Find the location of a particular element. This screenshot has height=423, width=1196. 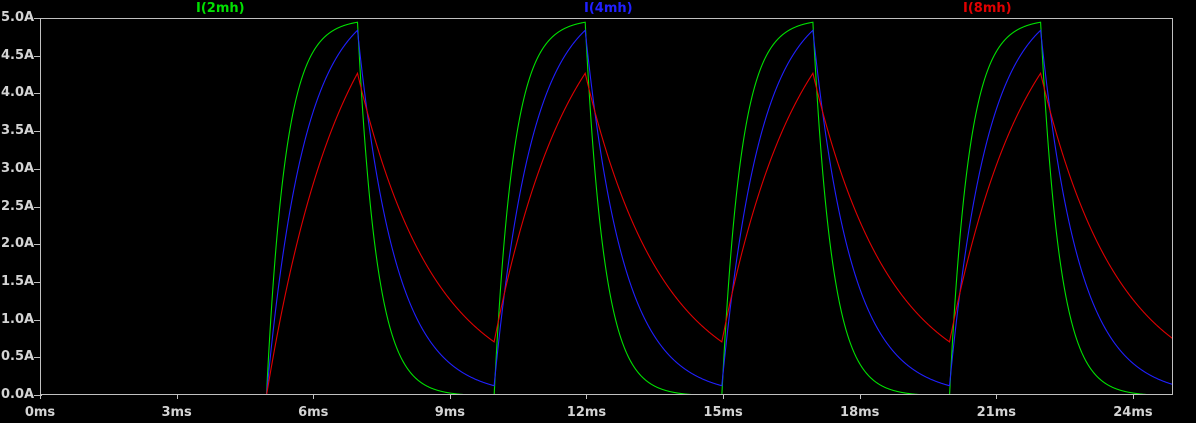

x-axis-tick-label: 15ms is located at coordinates (723, 412).